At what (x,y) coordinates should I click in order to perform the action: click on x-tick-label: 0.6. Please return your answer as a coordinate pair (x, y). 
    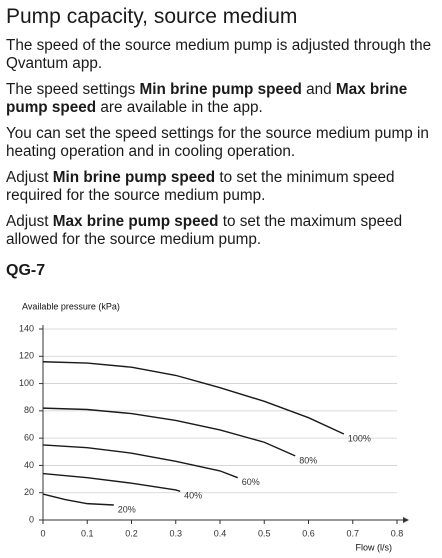
    Looking at the image, I should click on (308, 533).